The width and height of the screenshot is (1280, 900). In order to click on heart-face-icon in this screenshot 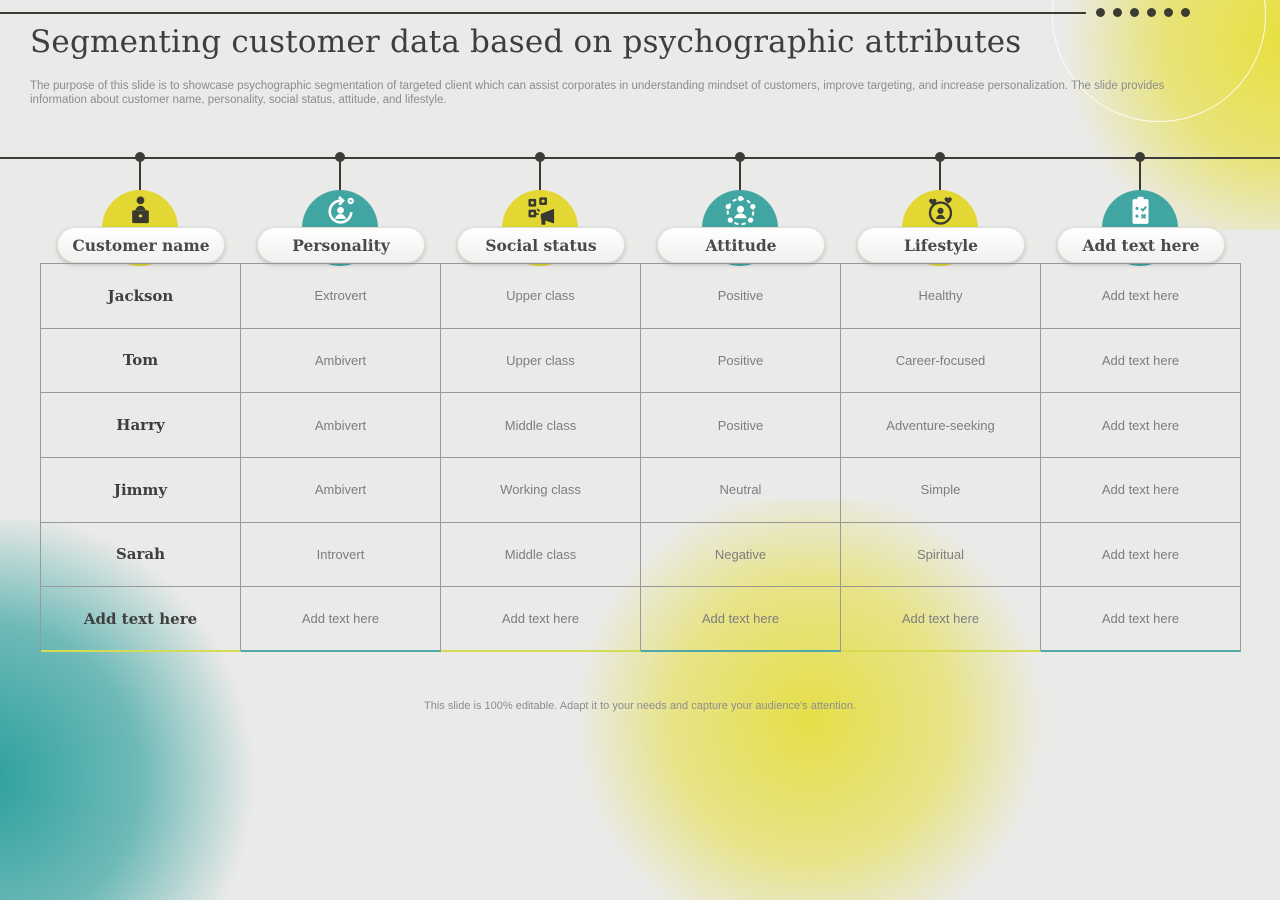, I will do `click(940, 212)`.